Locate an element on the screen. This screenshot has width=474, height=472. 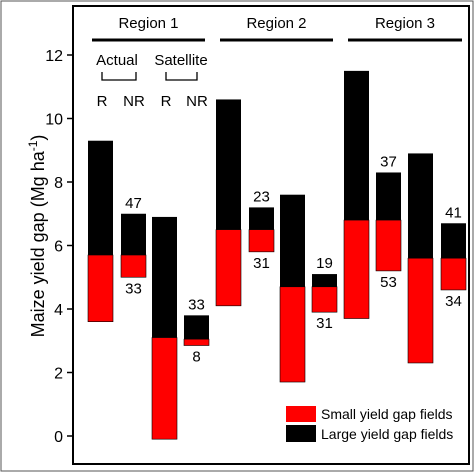
bar-top-label: 19 is located at coordinates (324, 263).